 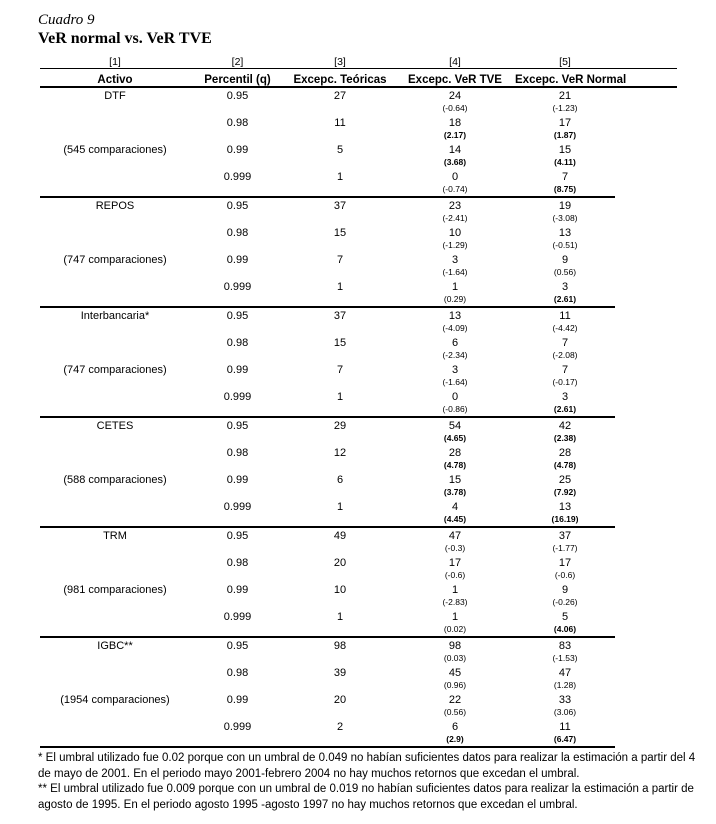 What do you see at coordinates (455, 492) in the screenshot?
I see `tve-zstat: (3.78)` at bounding box center [455, 492].